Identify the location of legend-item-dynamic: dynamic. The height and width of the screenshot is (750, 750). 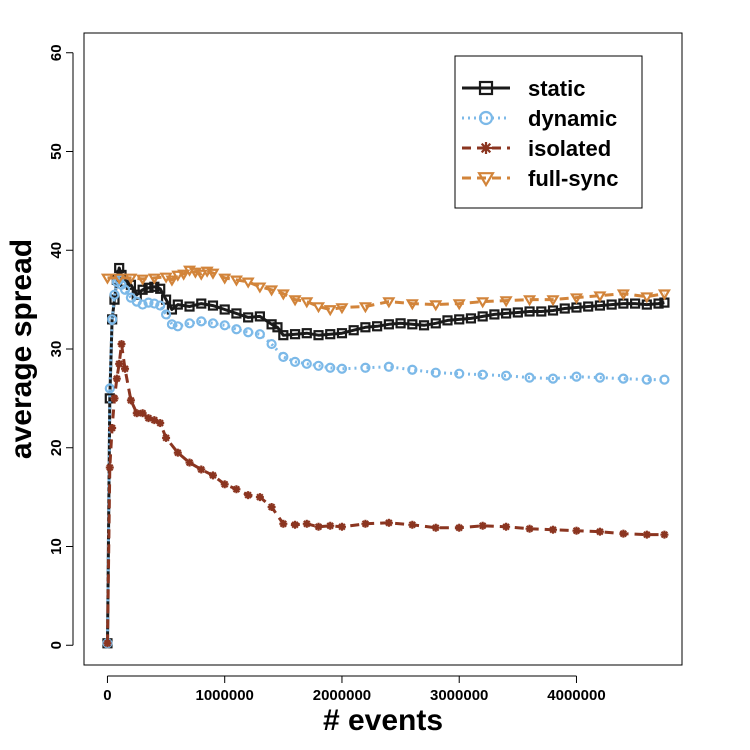
(539, 118).